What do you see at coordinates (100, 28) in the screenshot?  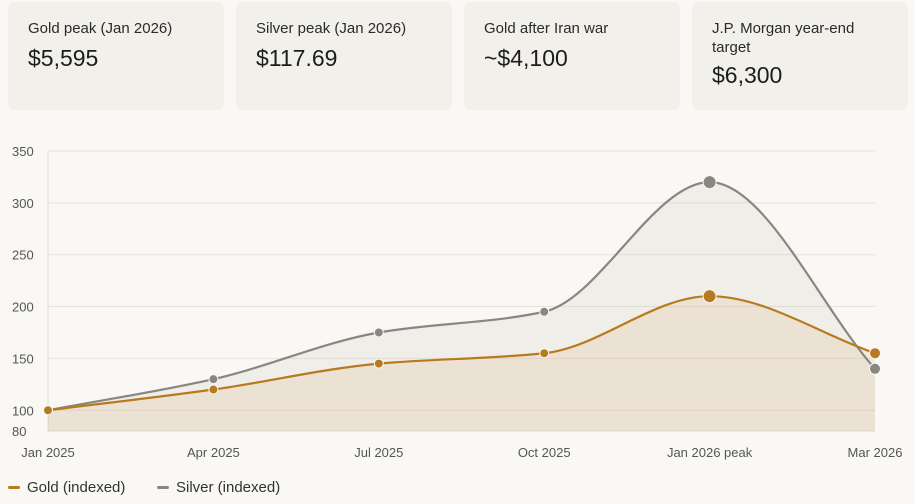 I see `card-gold-peak-label: Gold peak (Jan 2026)` at bounding box center [100, 28].